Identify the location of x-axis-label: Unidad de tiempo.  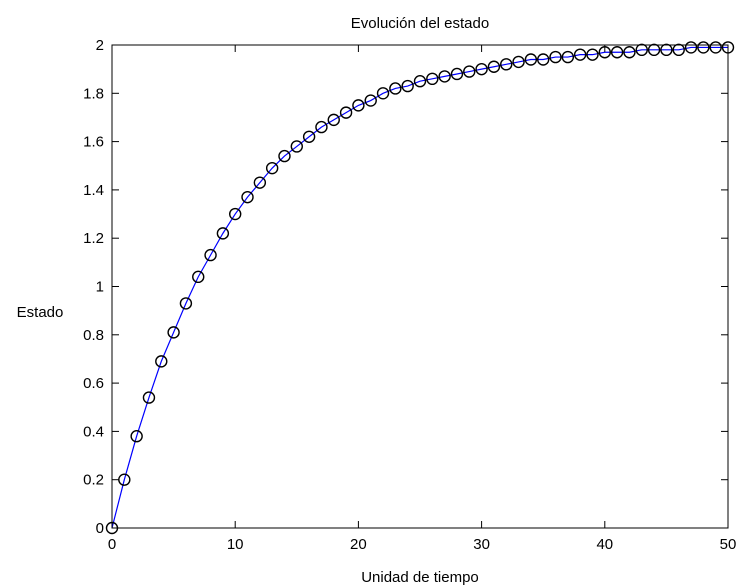
(420, 577).